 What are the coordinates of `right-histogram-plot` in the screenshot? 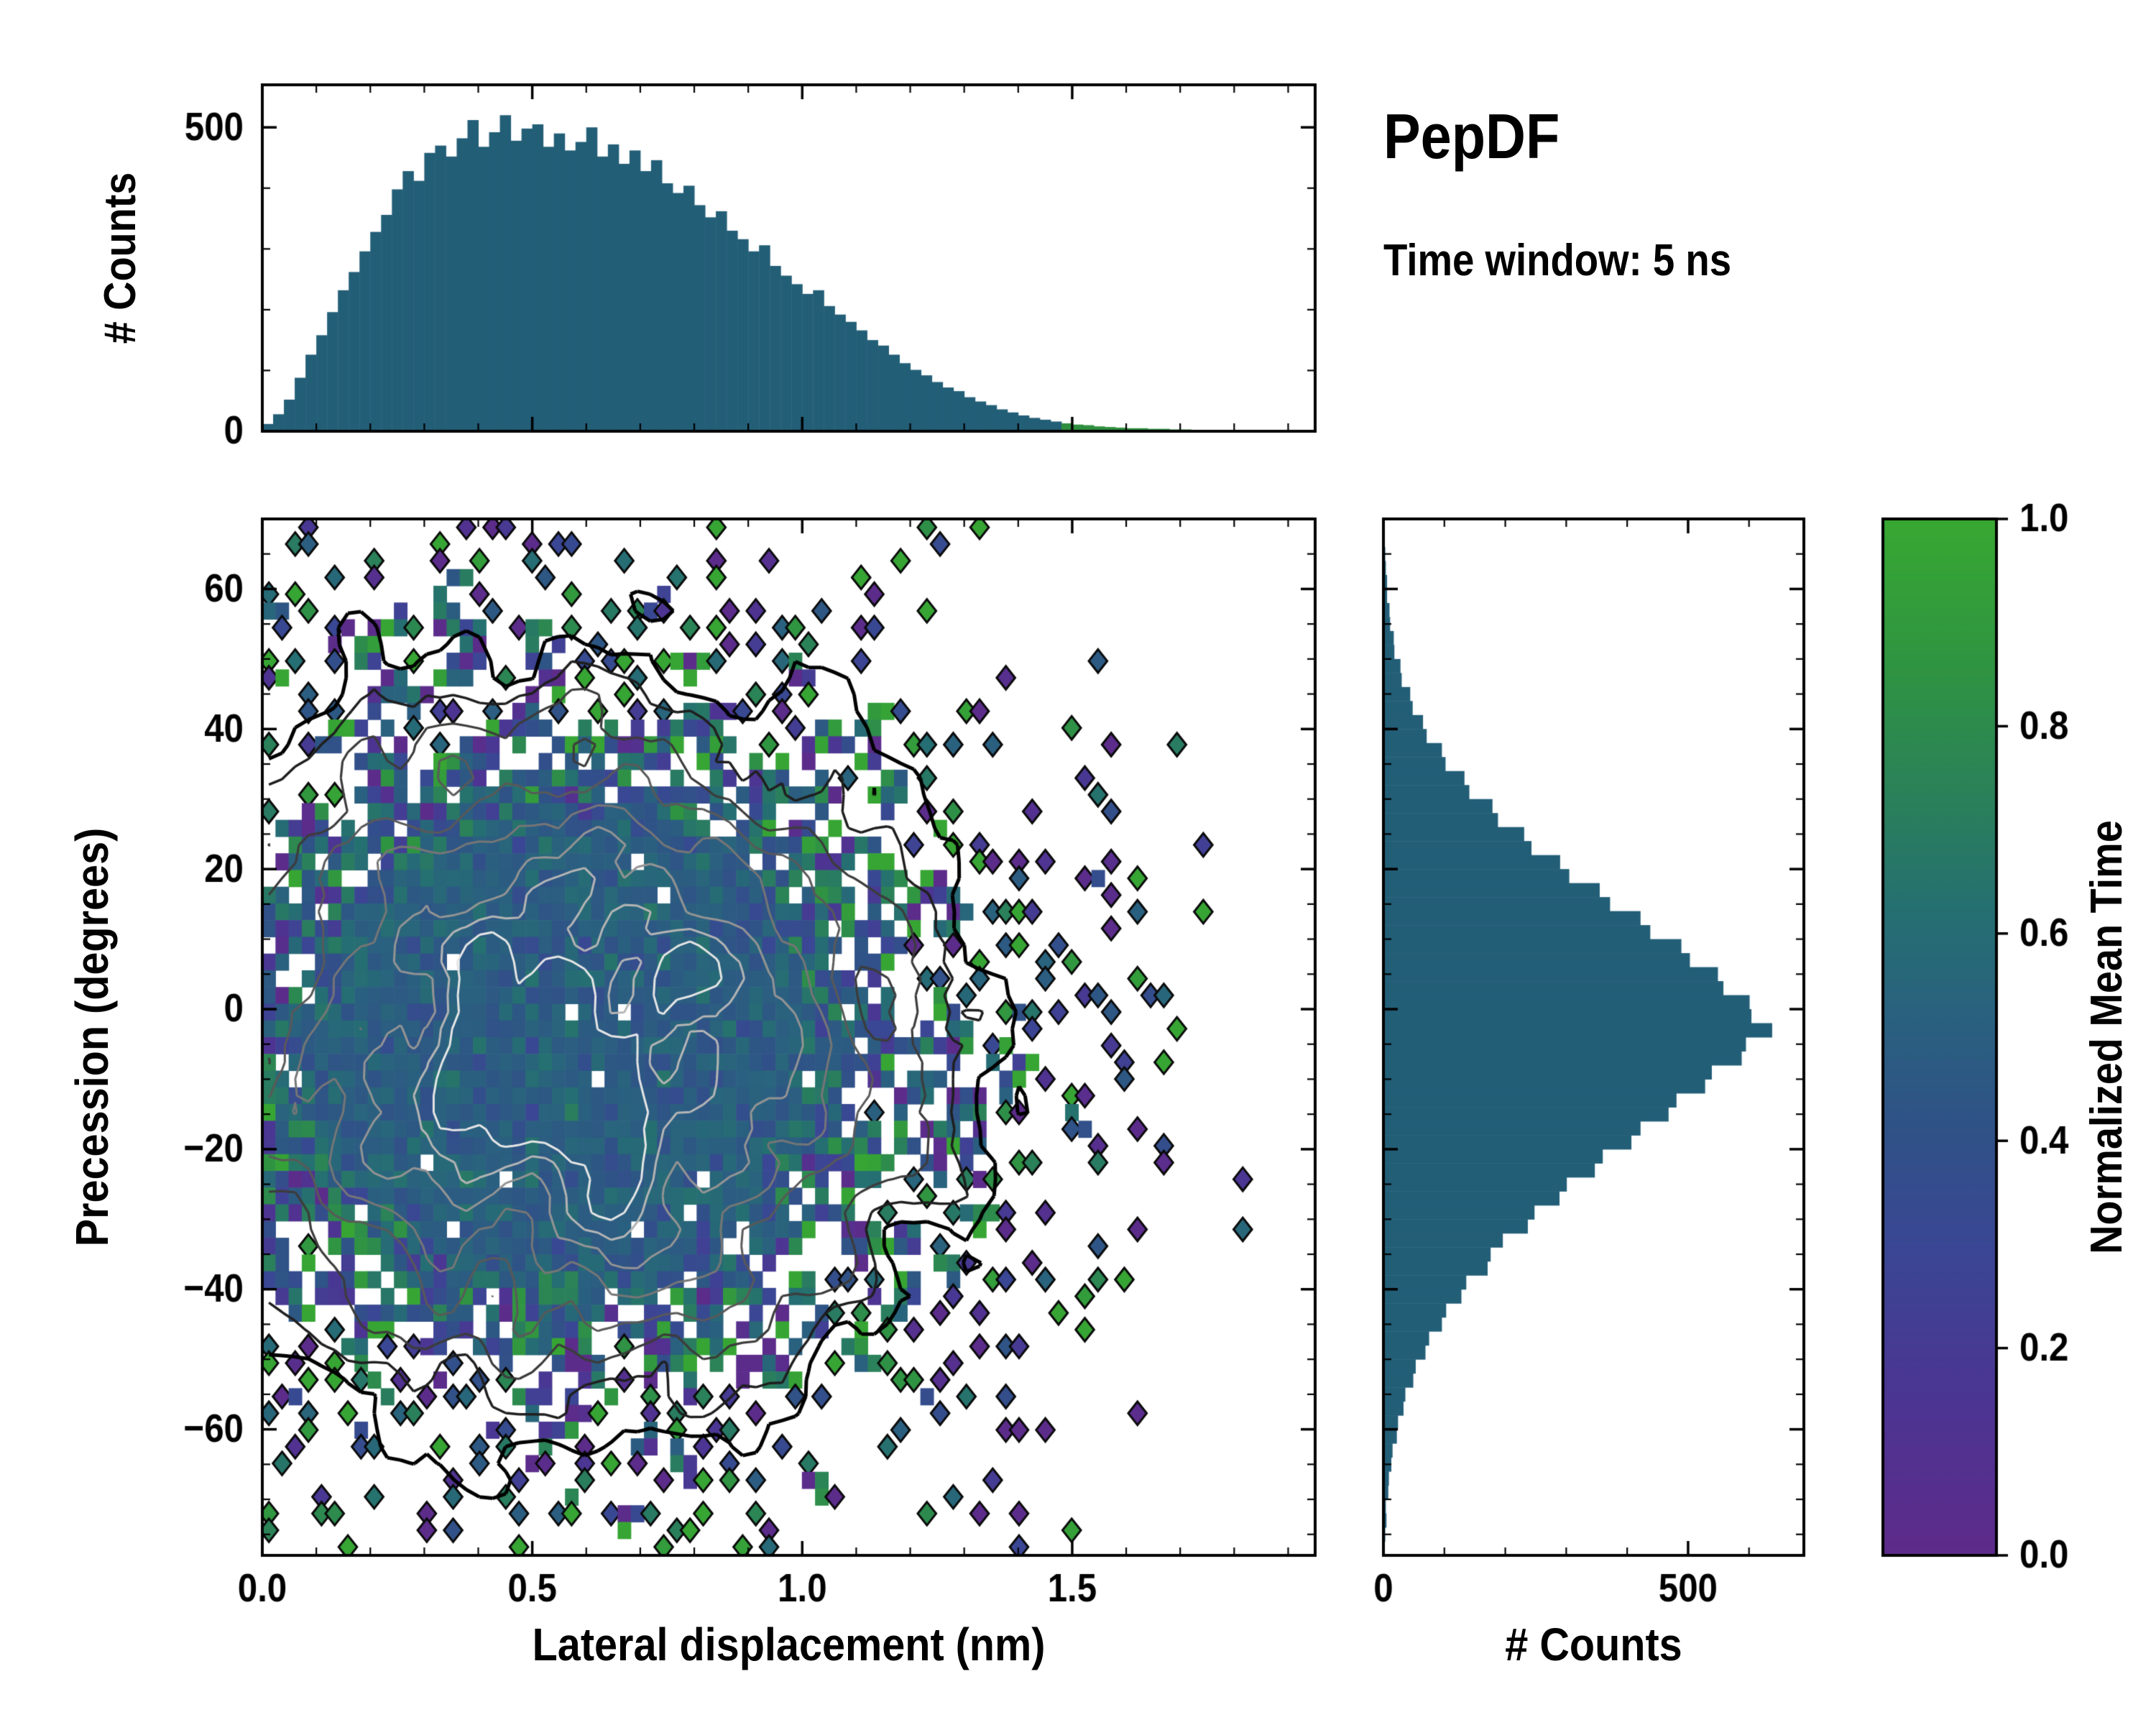 It's located at (1593, 1037).